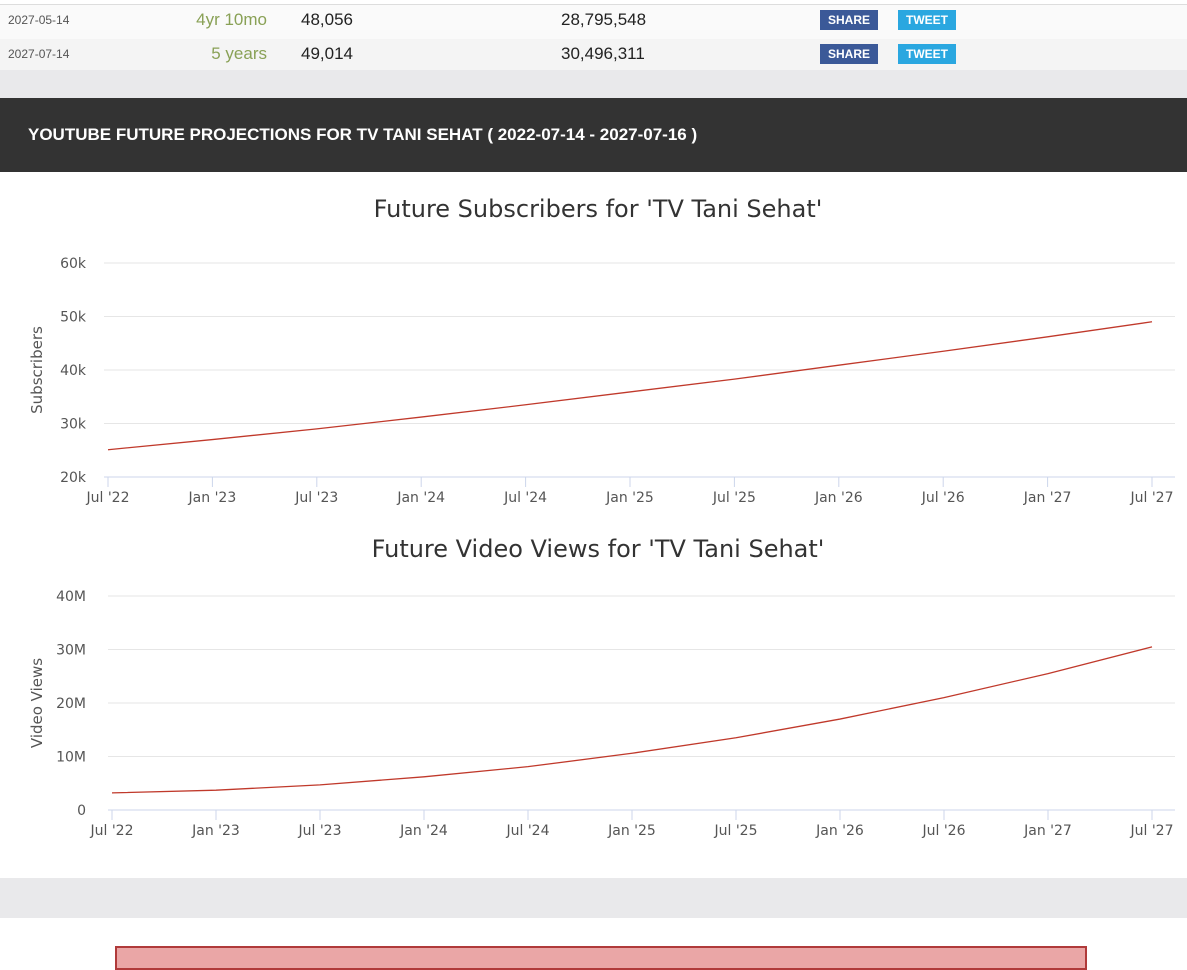 The image size is (1187, 970). I want to click on y-tick-label: 30M, so click(71, 651).